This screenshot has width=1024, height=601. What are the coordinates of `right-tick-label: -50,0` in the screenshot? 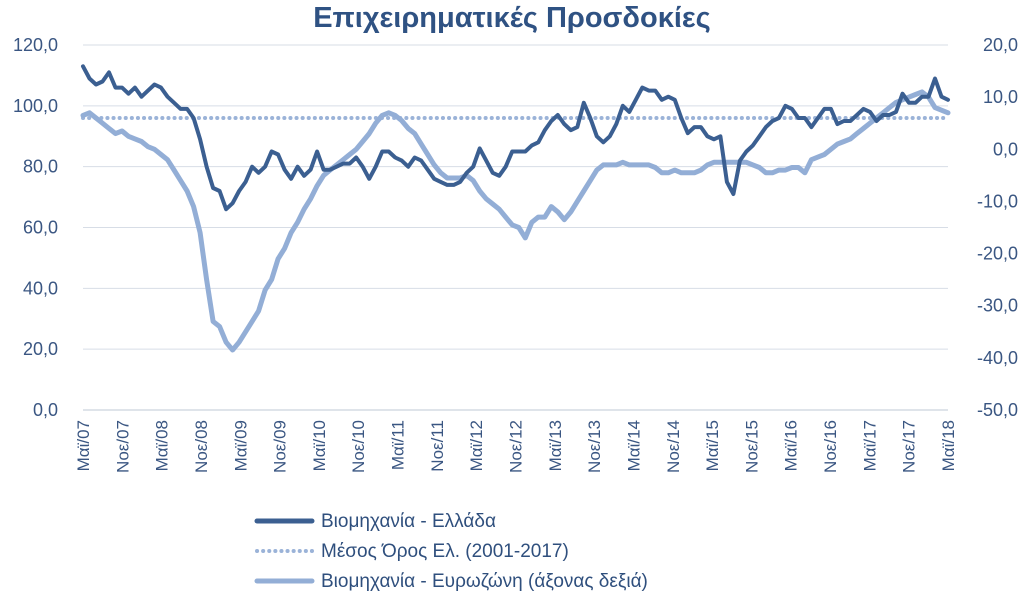 It's located at (997, 410).